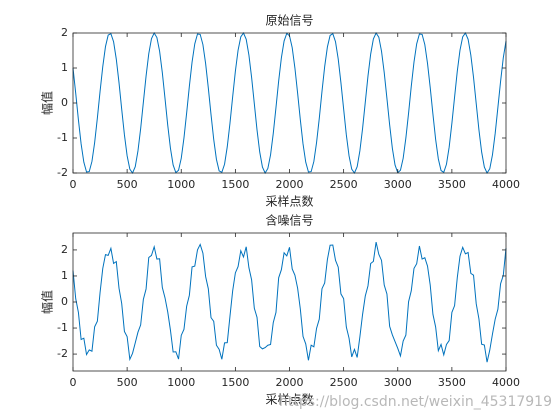 This screenshot has width=560, height=420. I want to click on chart-title: 含噪信号, so click(289, 220).